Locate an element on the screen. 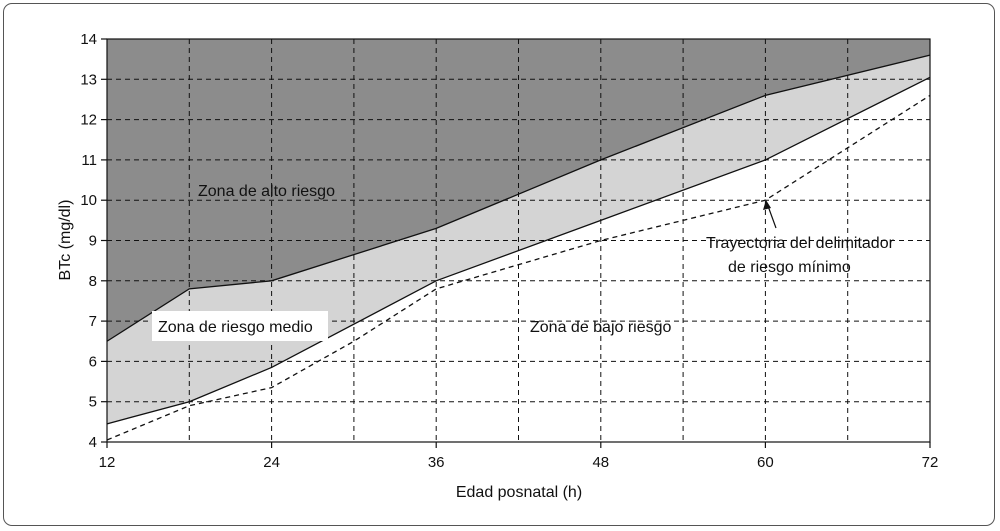 The width and height of the screenshot is (1000, 531). y-tick-label: 13 is located at coordinates (88, 79).